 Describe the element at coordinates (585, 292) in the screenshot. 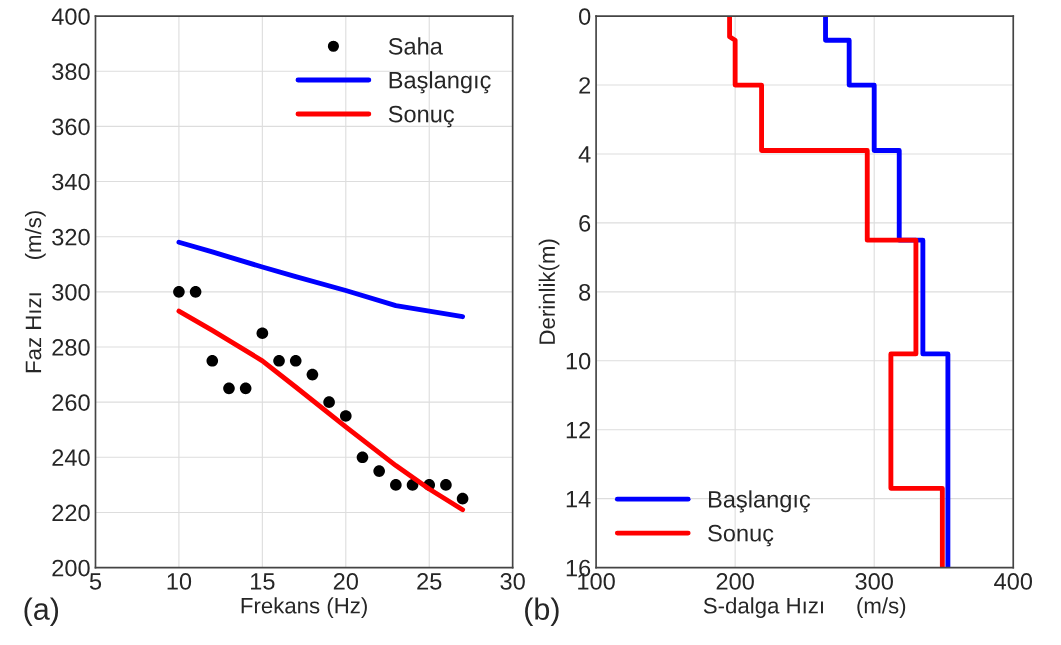

I see `y-tick-label: 8` at that location.